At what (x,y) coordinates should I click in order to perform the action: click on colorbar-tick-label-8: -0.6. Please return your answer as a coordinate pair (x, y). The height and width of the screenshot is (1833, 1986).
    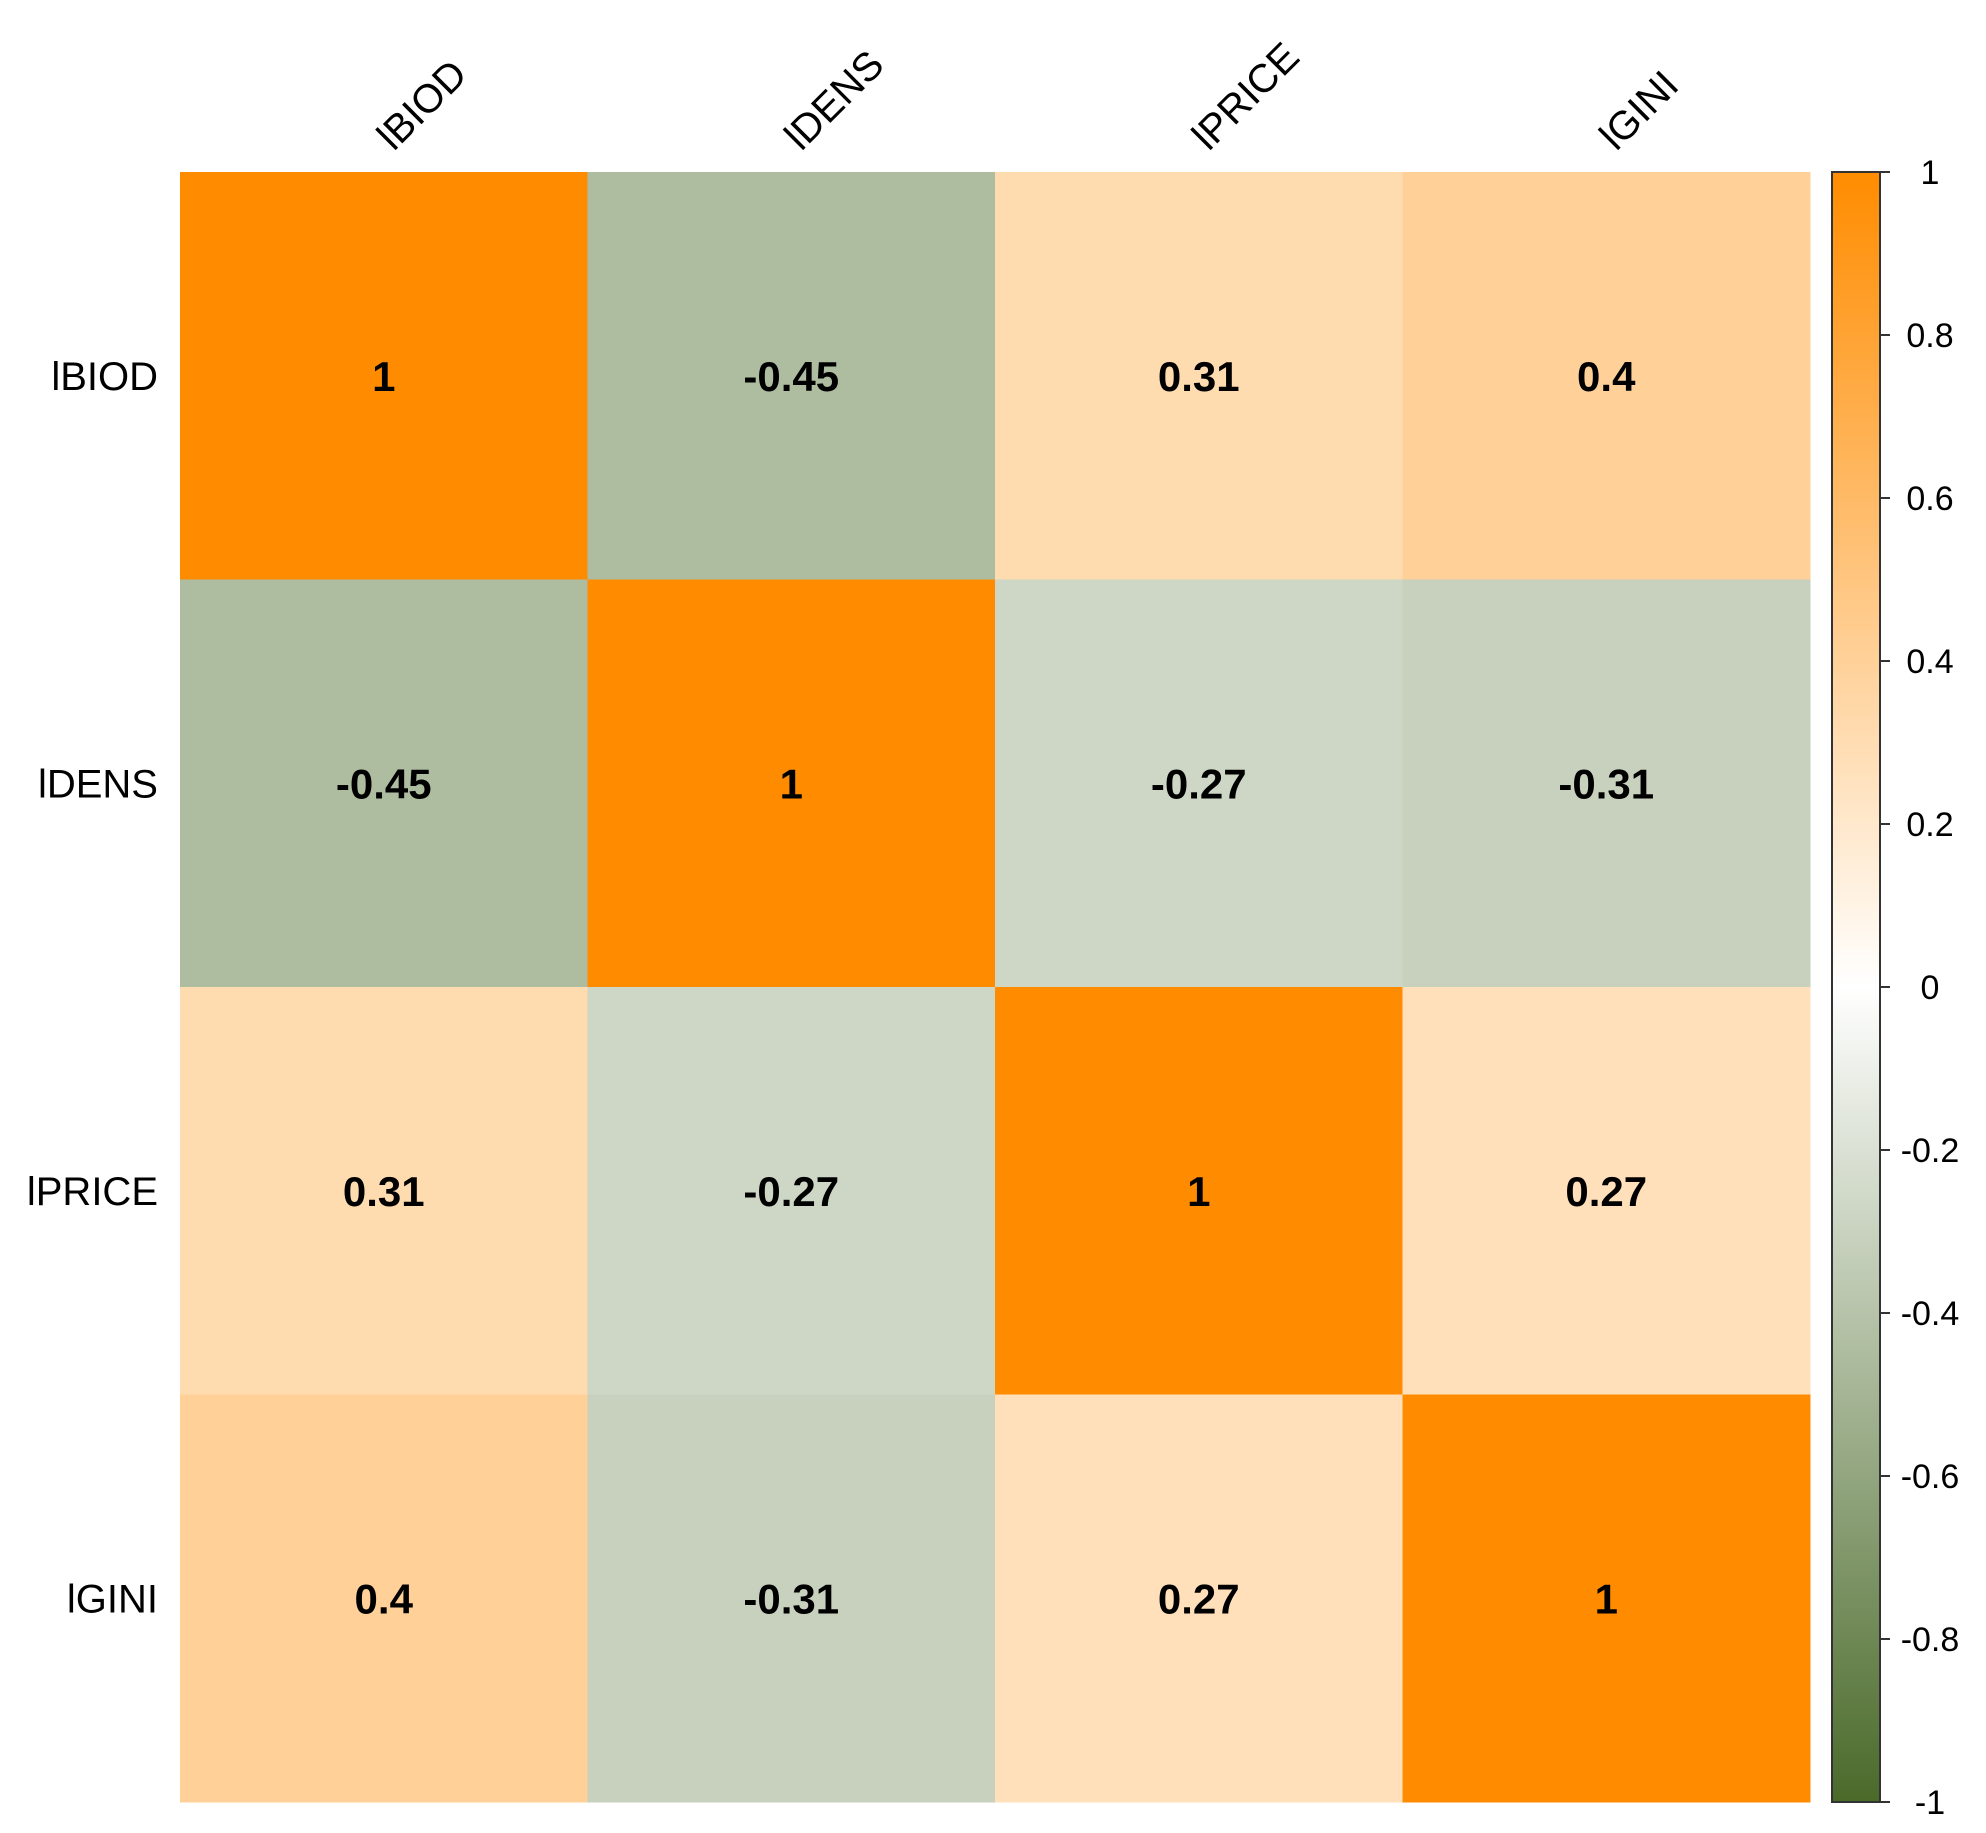
    Looking at the image, I should click on (1930, 1477).